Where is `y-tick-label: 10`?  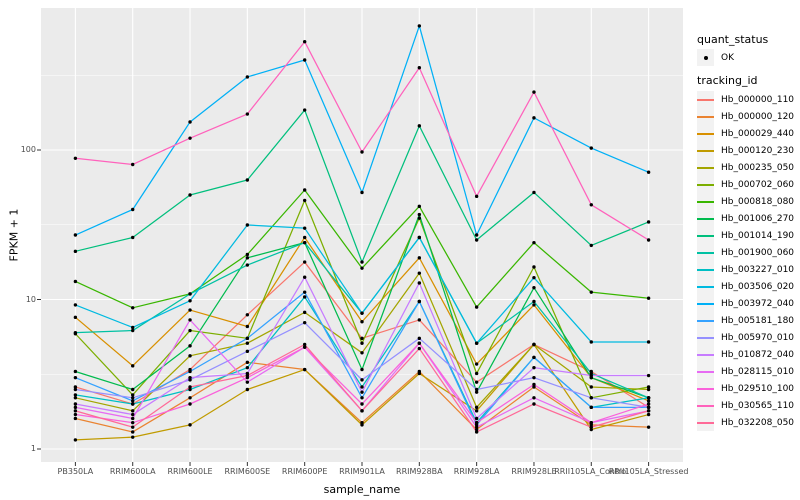
y-tick-label: 10 is located at coordinates (30, 299).